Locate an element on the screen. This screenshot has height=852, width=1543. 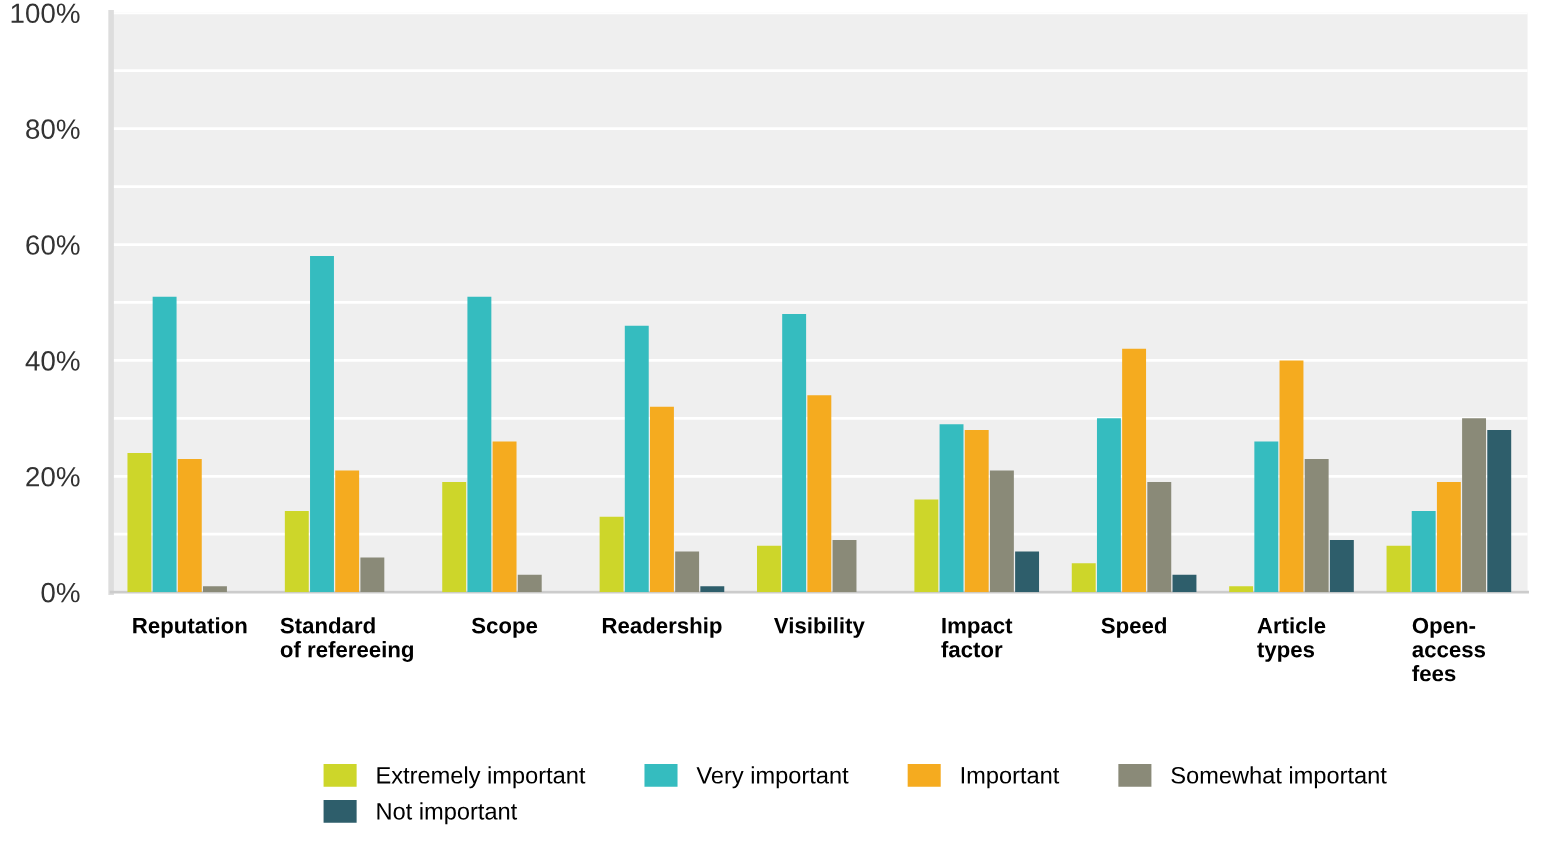
y-tick-label: 60% is located at coordinates (53, 245).